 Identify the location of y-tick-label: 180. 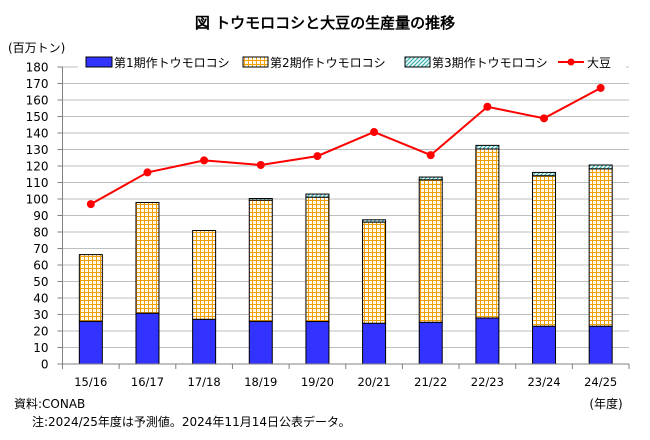
(37, 68).